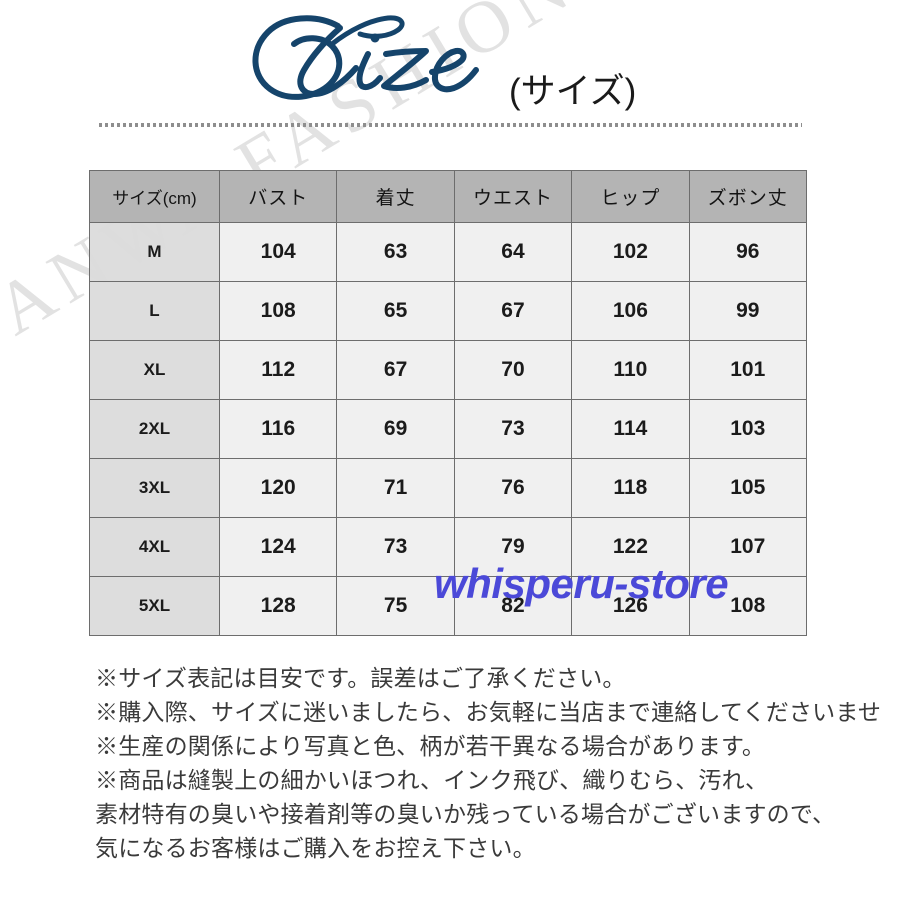 Image resolution: width=900 pixels, height=900 pixels. What do you see at coordinates (630, 370) in the screenshot?
I see `cell-hip: 110` at bounding box center [630, 370].